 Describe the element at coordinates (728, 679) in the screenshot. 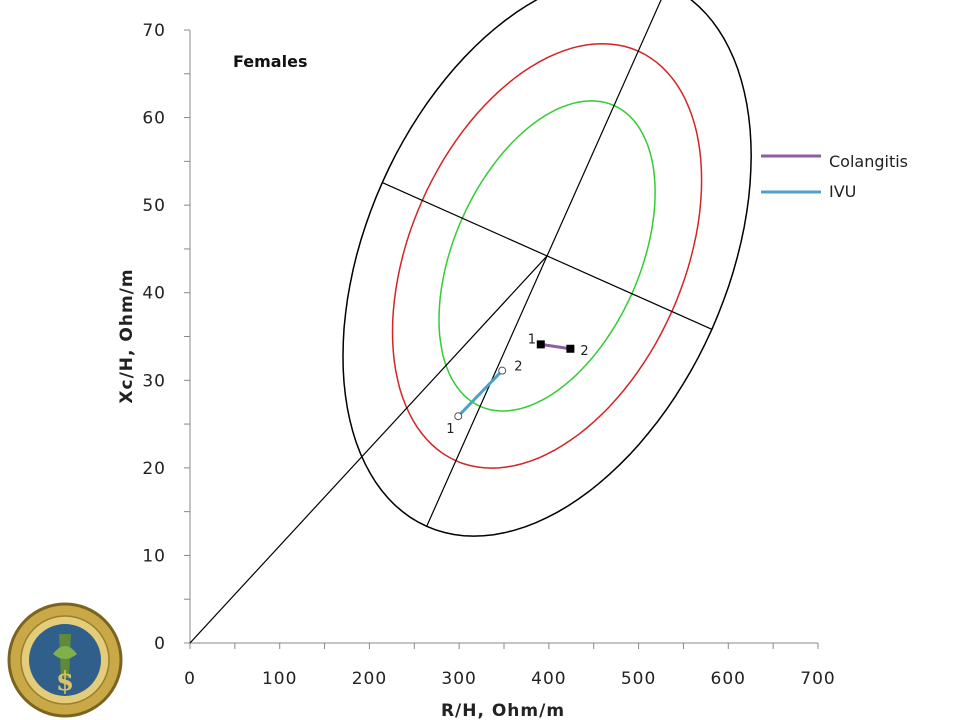

I see `x-tick-label: 600` at that location.